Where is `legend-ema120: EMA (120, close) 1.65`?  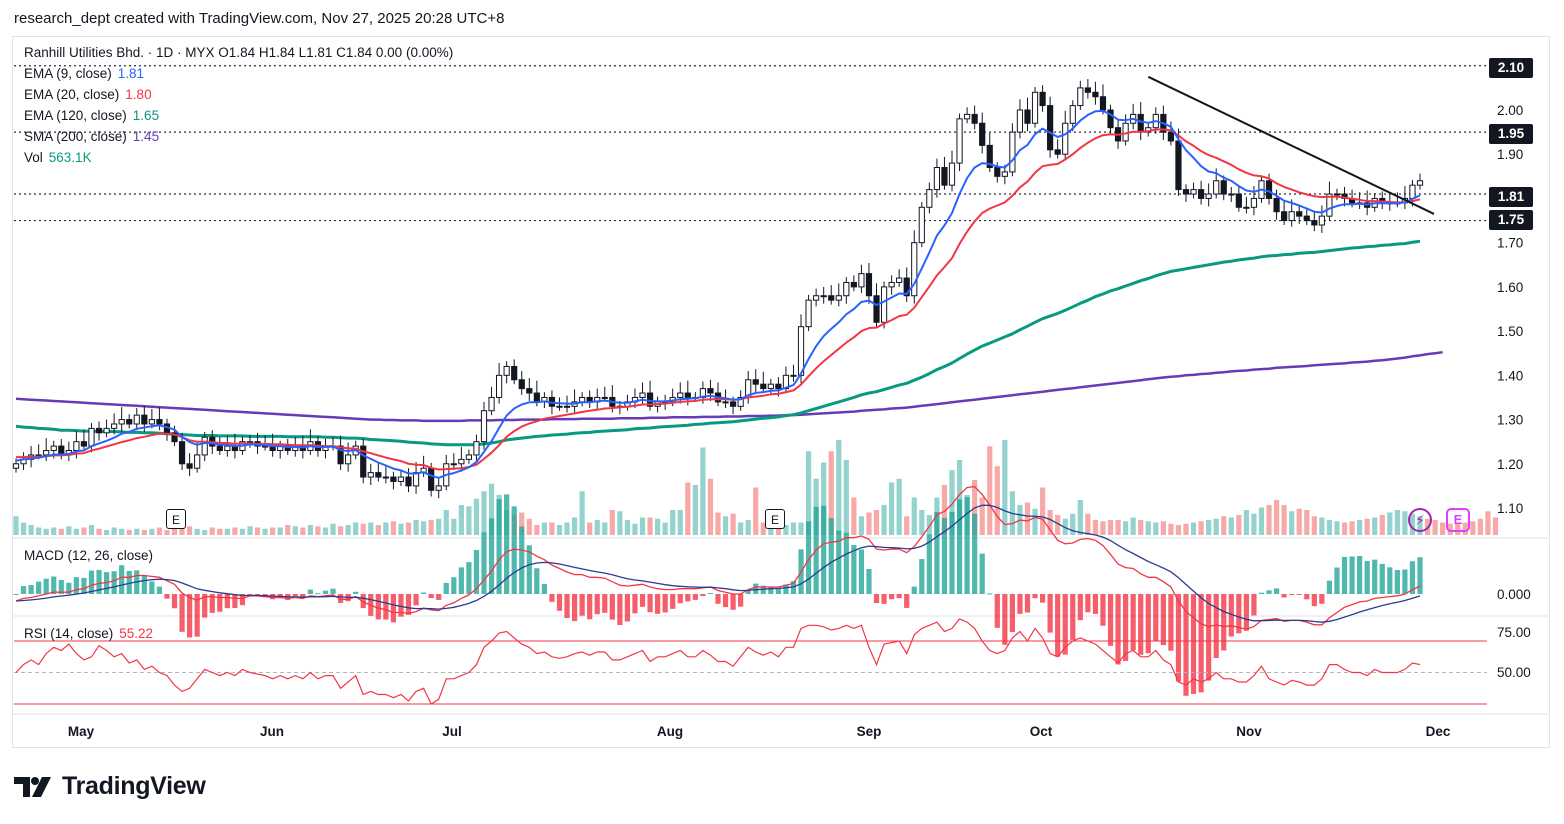
legend-ema120: EMA (120, close) 1.65 is located at coordinates (91, 115).